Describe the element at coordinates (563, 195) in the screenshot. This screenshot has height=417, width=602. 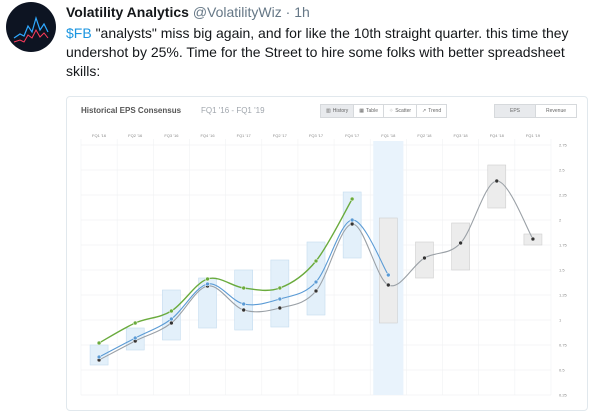
I see `y-tick-label: 2.25` at that location.